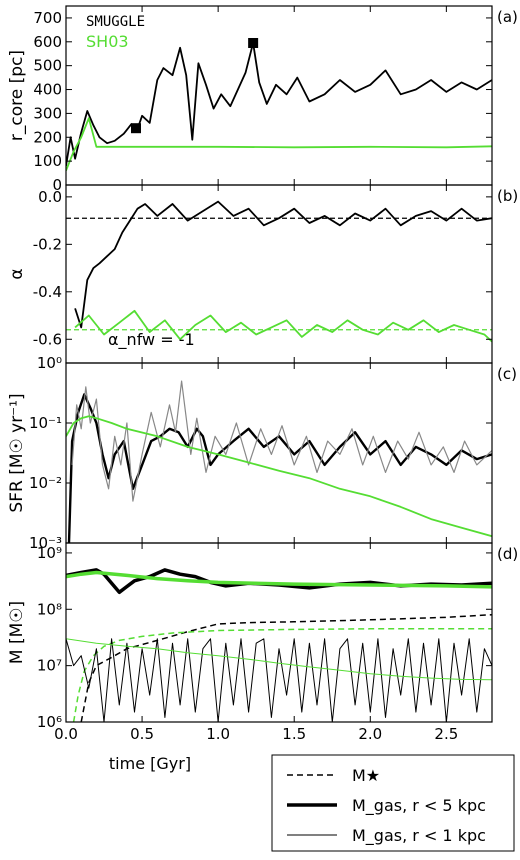 Image resolution: width=520 pixels, height=860 pixels. What do you see at coordinates (47, 66) in the screenshot?
I see `y-tick-label: 500` at bounding box center [47, 66].